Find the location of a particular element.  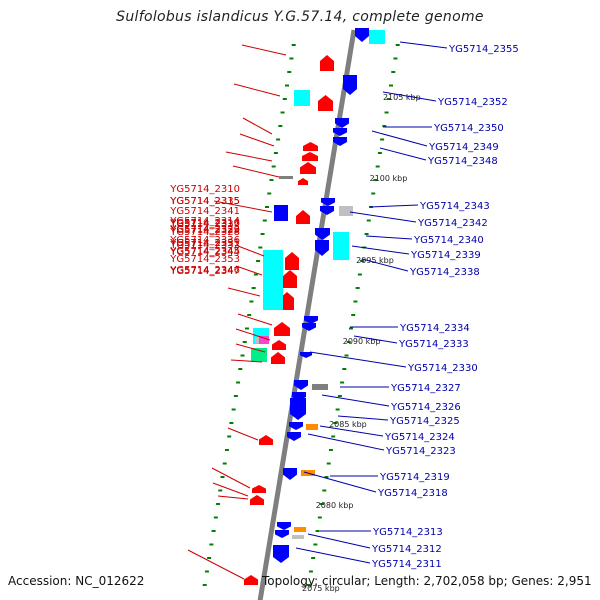

reverse-gene-label: YG5714_2326 is located at coordinates (425, 407).